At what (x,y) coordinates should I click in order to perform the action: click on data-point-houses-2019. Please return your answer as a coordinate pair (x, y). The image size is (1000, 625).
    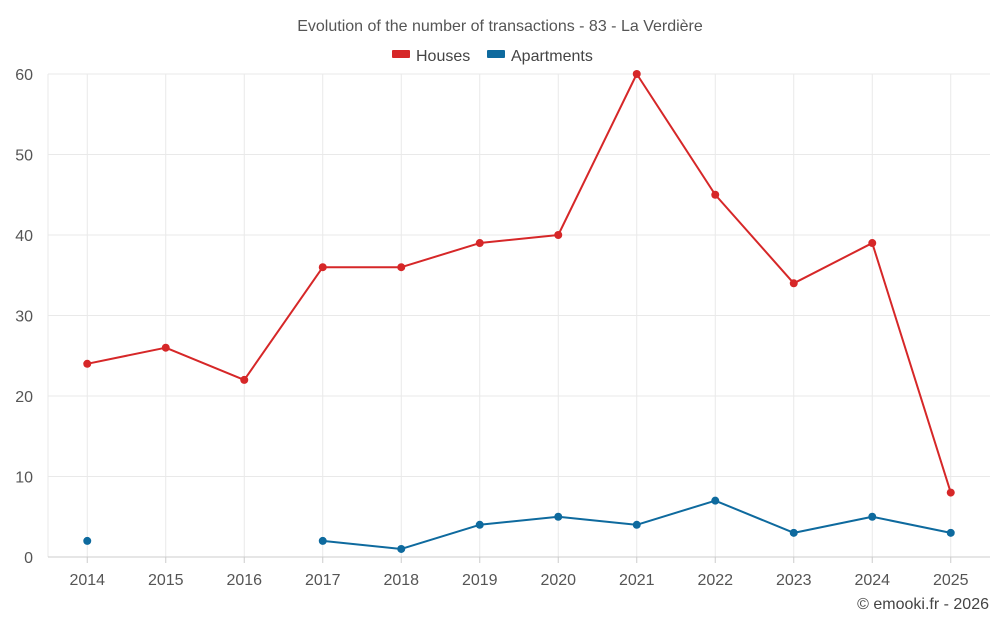
    Looking at the image, I should click on (479, 243).